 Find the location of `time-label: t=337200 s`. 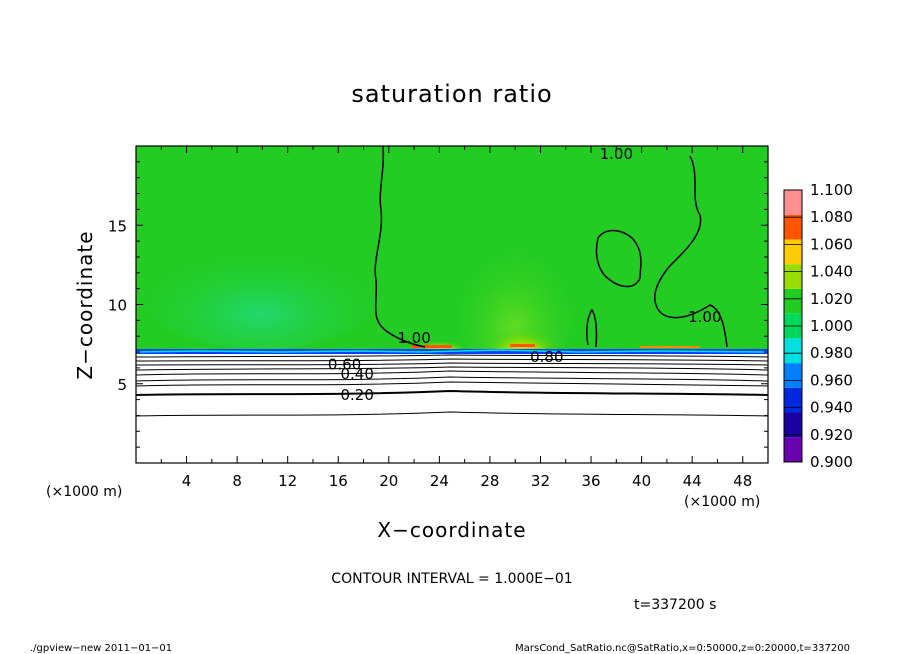

time-label: t=337200 s is located at coordinates (675, 605).